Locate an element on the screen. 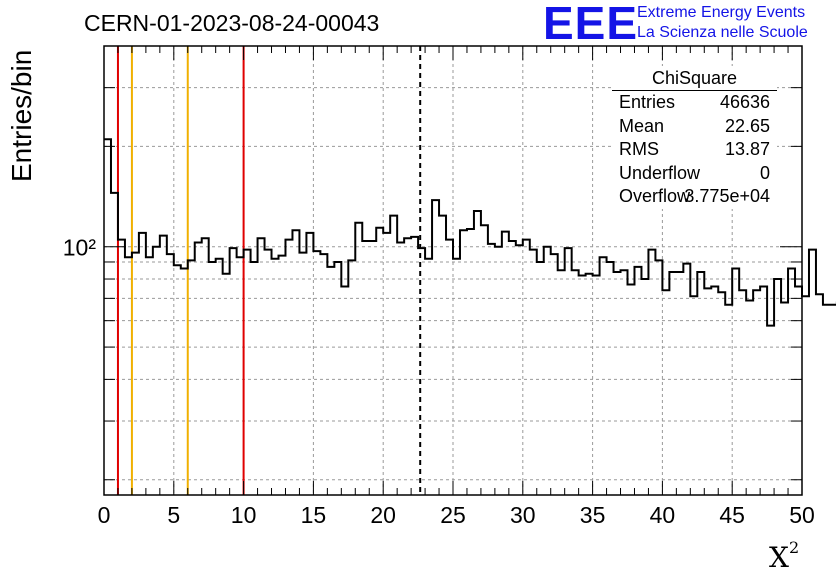 This screenshot has height=574, width=836. logo-line-2: La Scienza nelle Scuole is located at coordinates (722, 32).